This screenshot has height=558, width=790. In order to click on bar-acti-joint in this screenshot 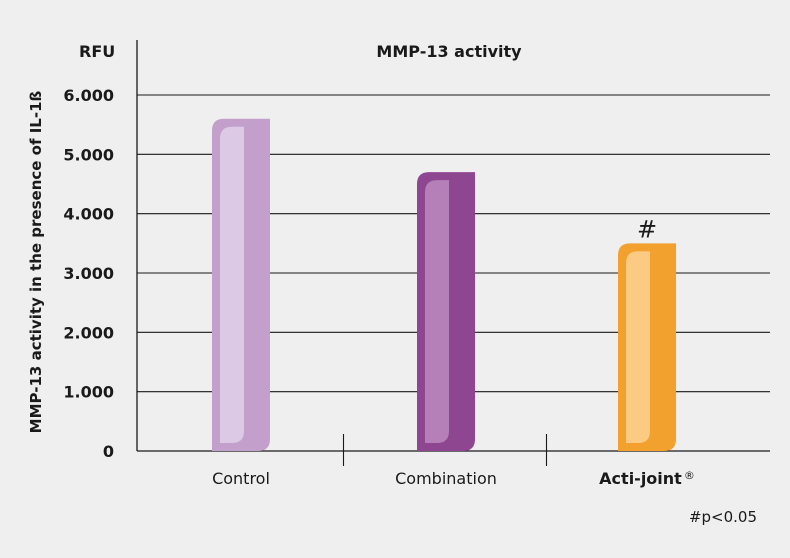, I will do `click(647, 347)`.